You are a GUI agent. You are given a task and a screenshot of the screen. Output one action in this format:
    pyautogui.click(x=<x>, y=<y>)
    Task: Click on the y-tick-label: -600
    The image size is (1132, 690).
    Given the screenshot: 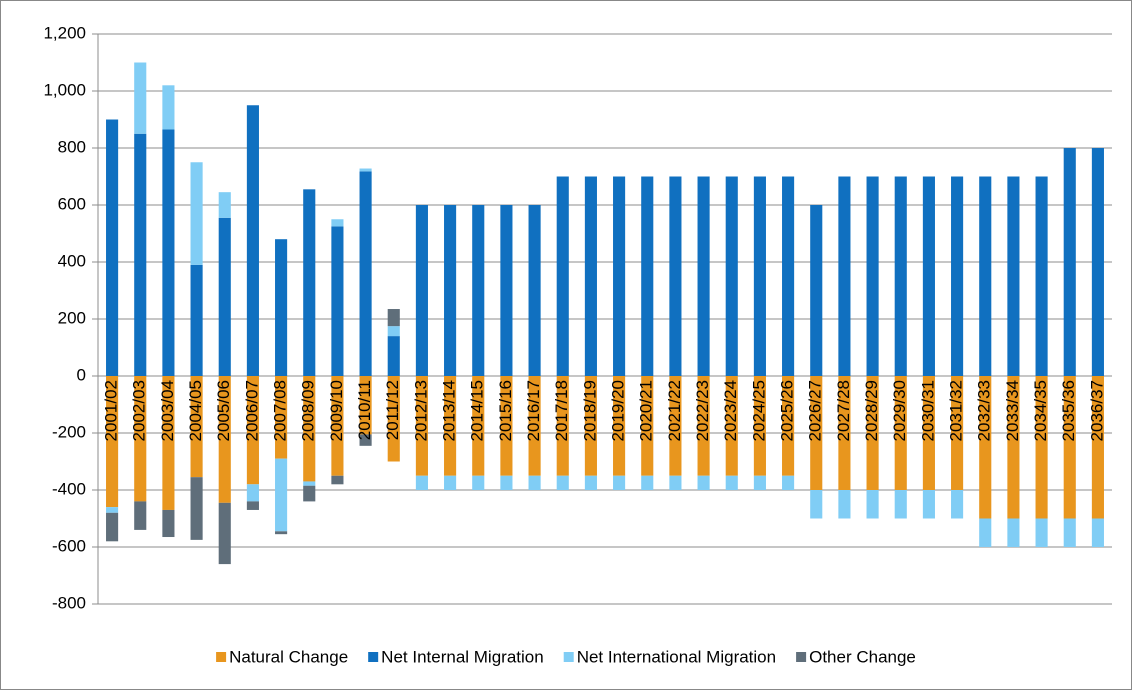 What is the action you would take?
    pyautogui.click(x=69, y=545)
    